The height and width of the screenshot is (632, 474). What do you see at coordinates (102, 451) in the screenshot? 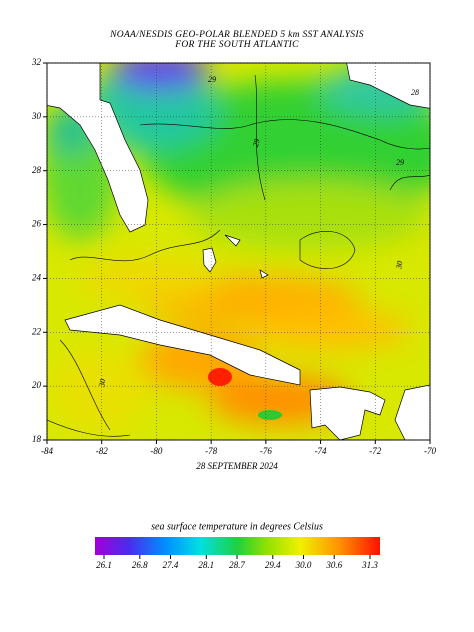
I see `x-tick-label: -82` at bounding box center [102, 451].